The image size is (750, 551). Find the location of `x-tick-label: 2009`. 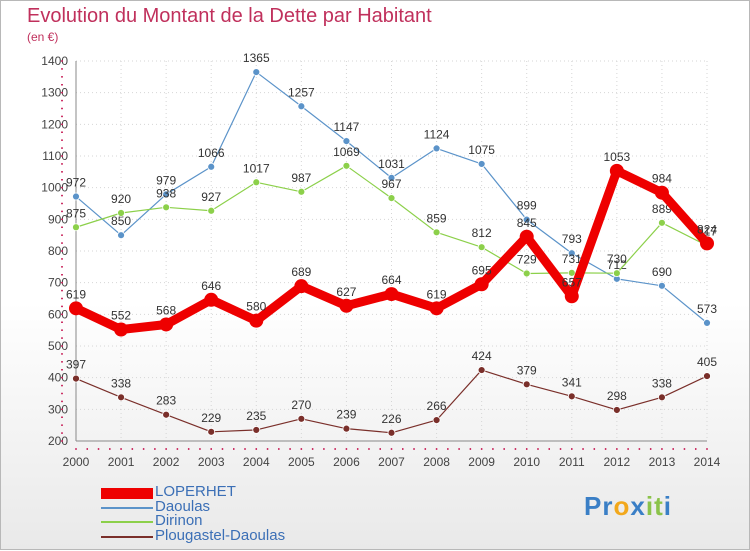

x-tick-label: 2009 is located at coordinates (481, 462).